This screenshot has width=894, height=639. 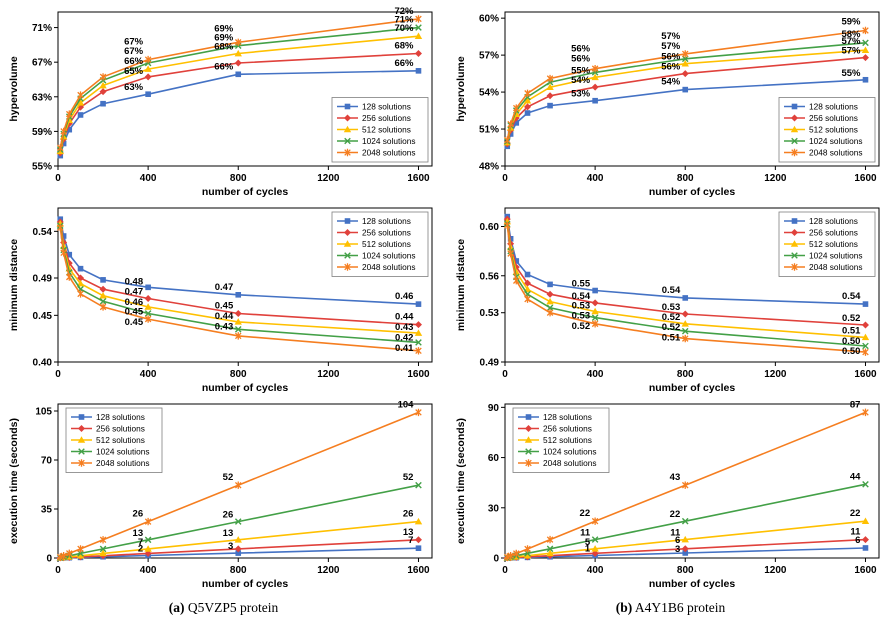 I want to click on svg-text: 55%, so click(x=581, y=70).